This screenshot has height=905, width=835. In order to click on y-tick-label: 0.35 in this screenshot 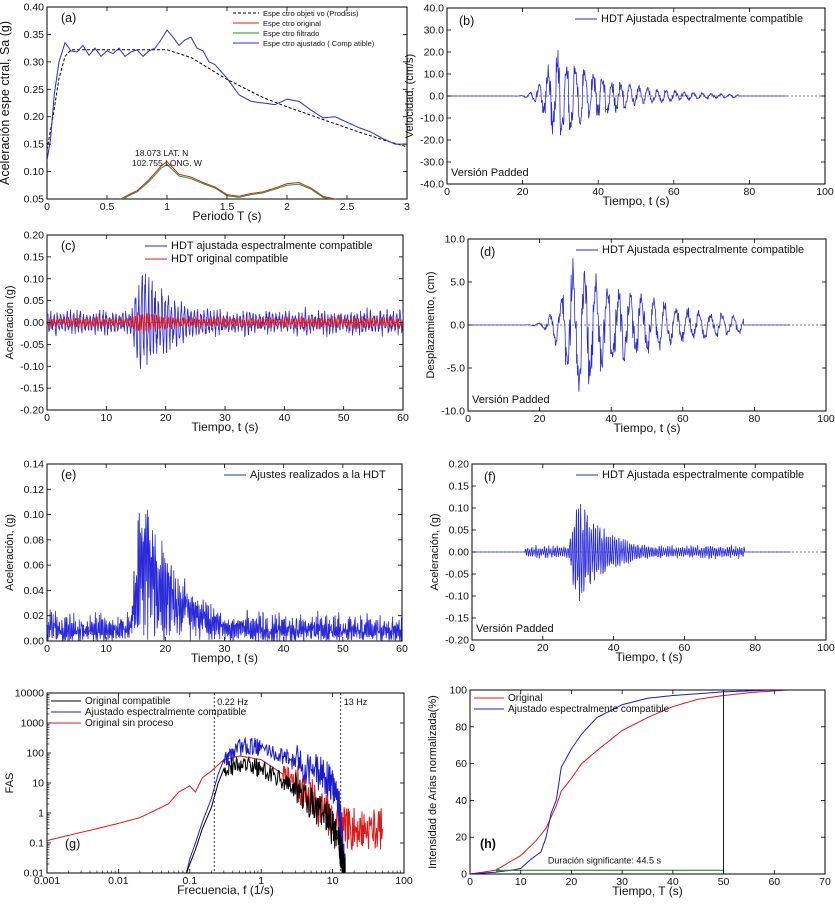, I will do `click(34, 35)`.